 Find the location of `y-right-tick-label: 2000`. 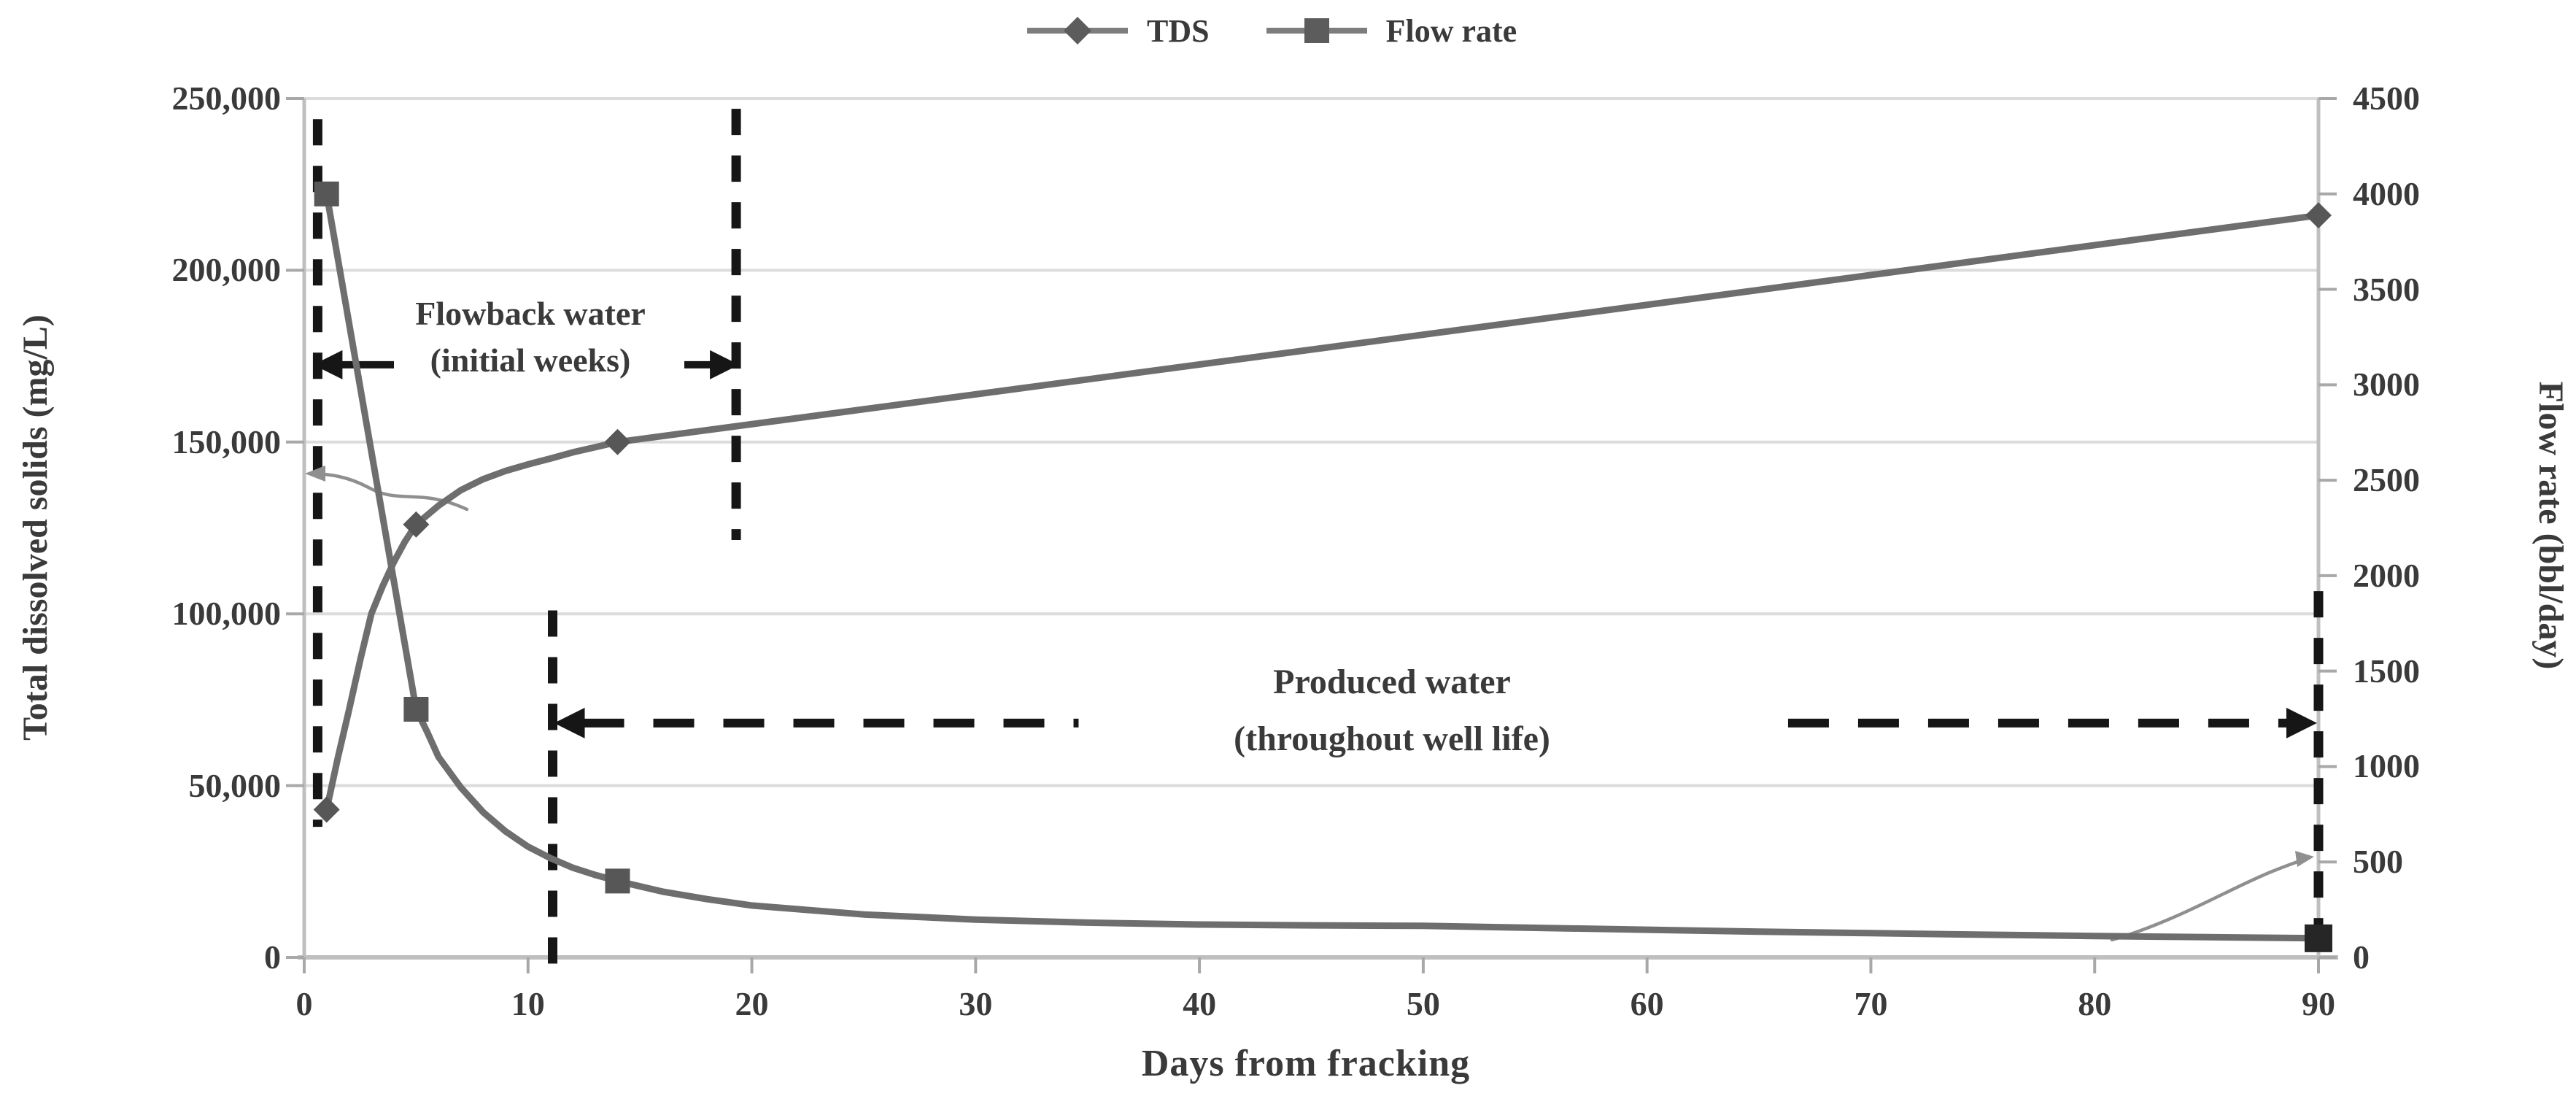

y-right-tick-label: 2000 is located at coordinates (2386, 575).